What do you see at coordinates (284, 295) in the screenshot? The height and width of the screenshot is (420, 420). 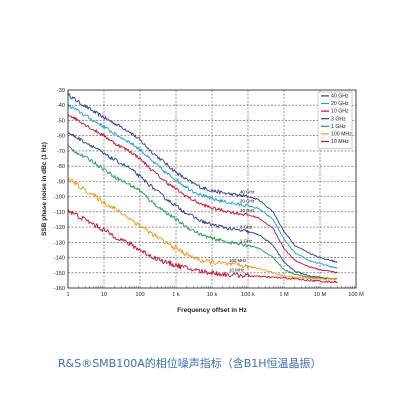 I see `x-tick-label: 1 M` at bounding box center [284, 295].